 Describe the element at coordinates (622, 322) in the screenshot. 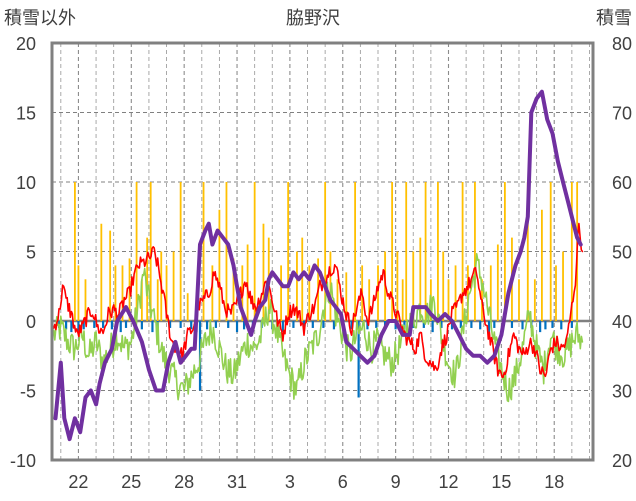

I see `right-tick-label: 40` at that location.